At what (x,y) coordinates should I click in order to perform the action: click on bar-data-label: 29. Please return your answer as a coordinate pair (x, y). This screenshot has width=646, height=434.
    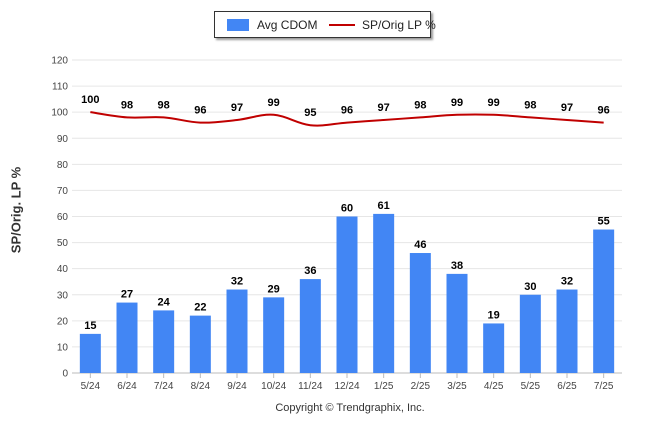
    Looking at the image, I should click on (274, 289).